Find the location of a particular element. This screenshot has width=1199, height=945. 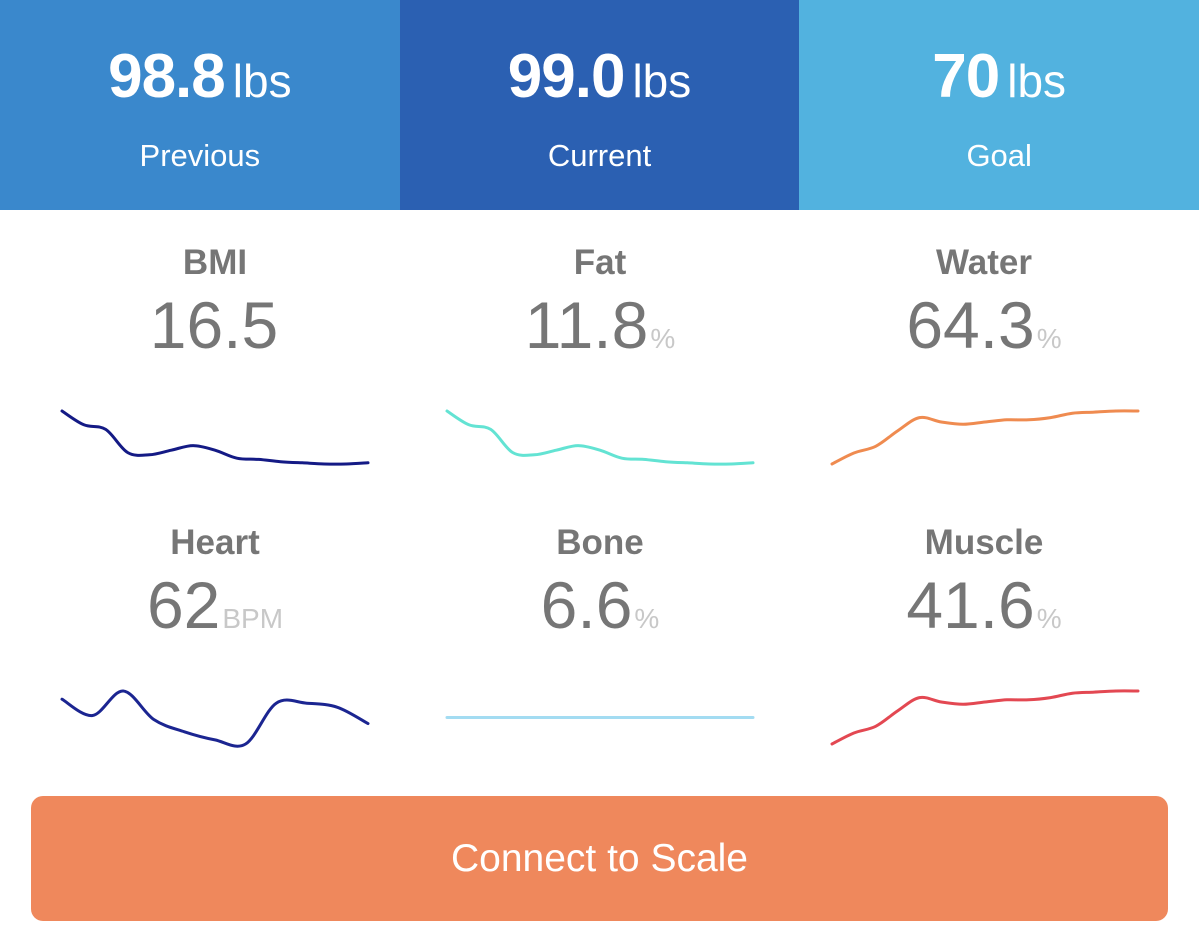

heart-trend-line is located at coordinates (215, 718).